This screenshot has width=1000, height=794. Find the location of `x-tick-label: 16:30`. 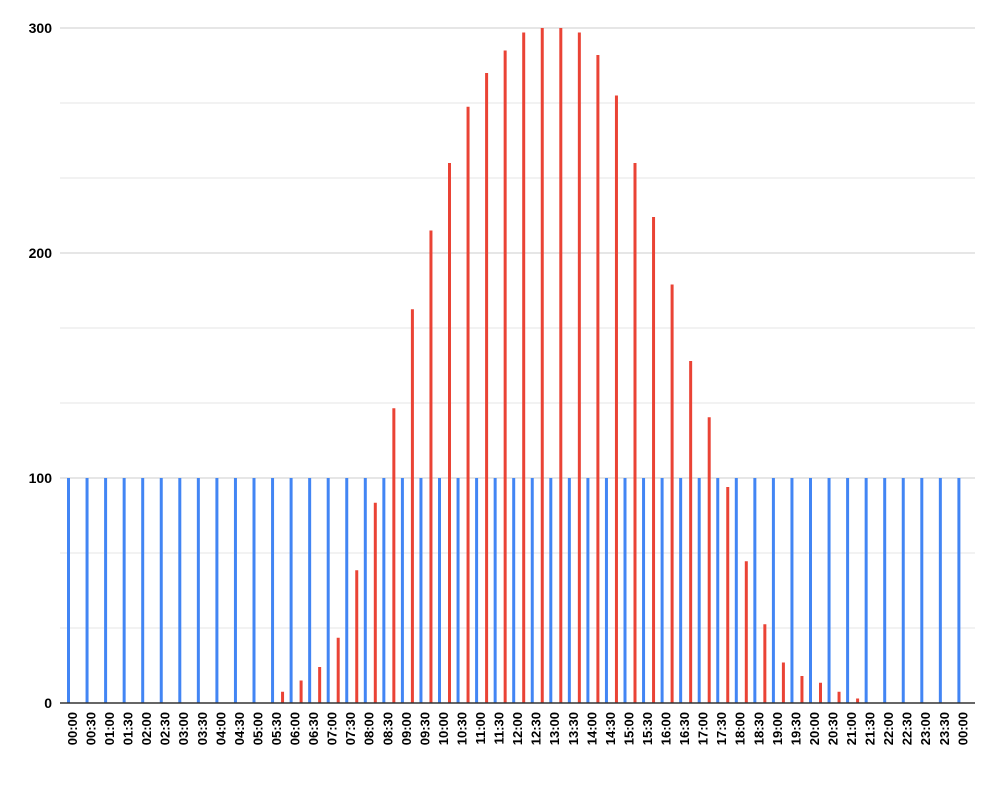

x-tick-label: 16:30 is located at coordinates (684, 728).